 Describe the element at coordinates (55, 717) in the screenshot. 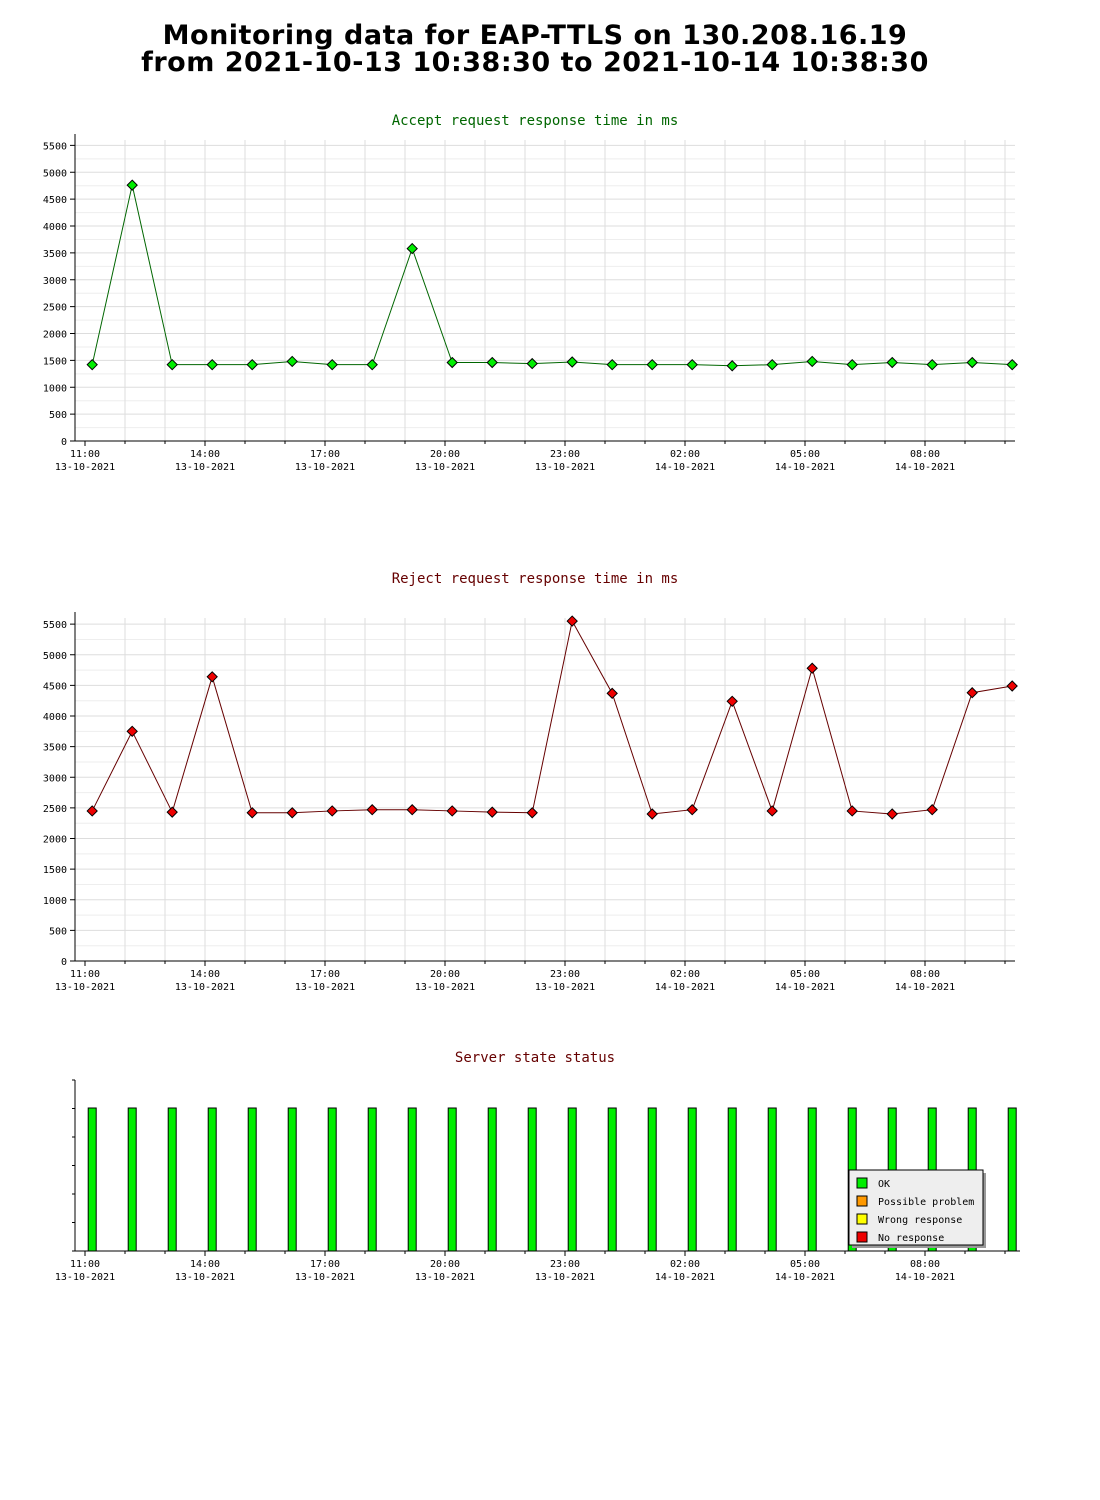

I see `y-tick-label: 4000` at that location.